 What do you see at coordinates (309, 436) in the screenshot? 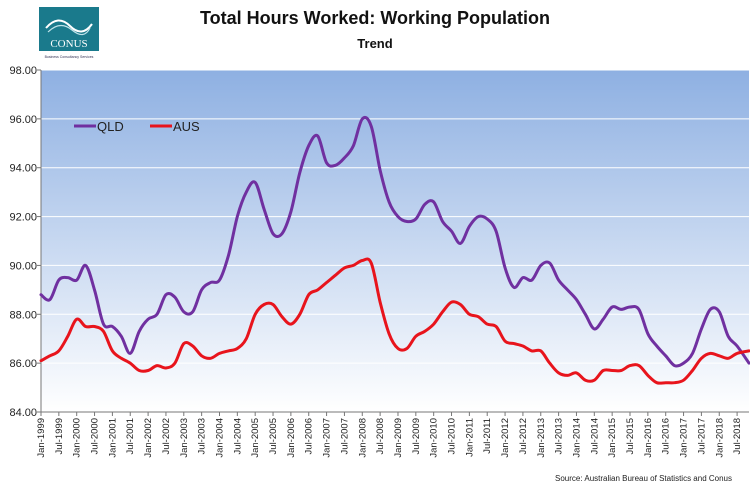
I see `x-tick-label: Jul-2006` at bounding box center [309, 436].